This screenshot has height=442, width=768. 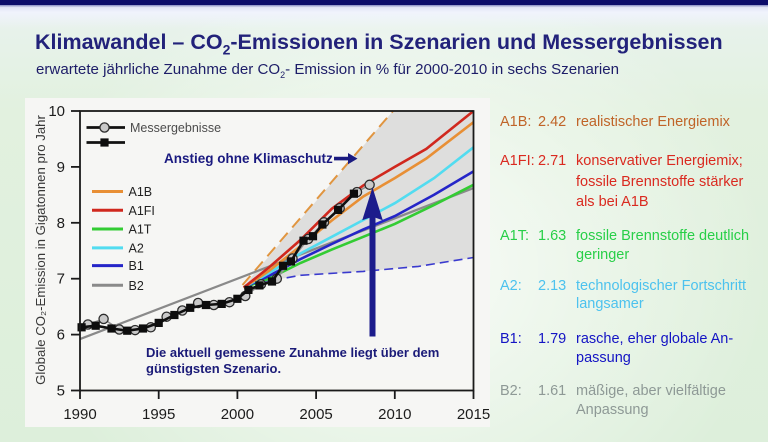 I want to click on svg-text: günstigsten Szenario., so click(x=213, y=368).